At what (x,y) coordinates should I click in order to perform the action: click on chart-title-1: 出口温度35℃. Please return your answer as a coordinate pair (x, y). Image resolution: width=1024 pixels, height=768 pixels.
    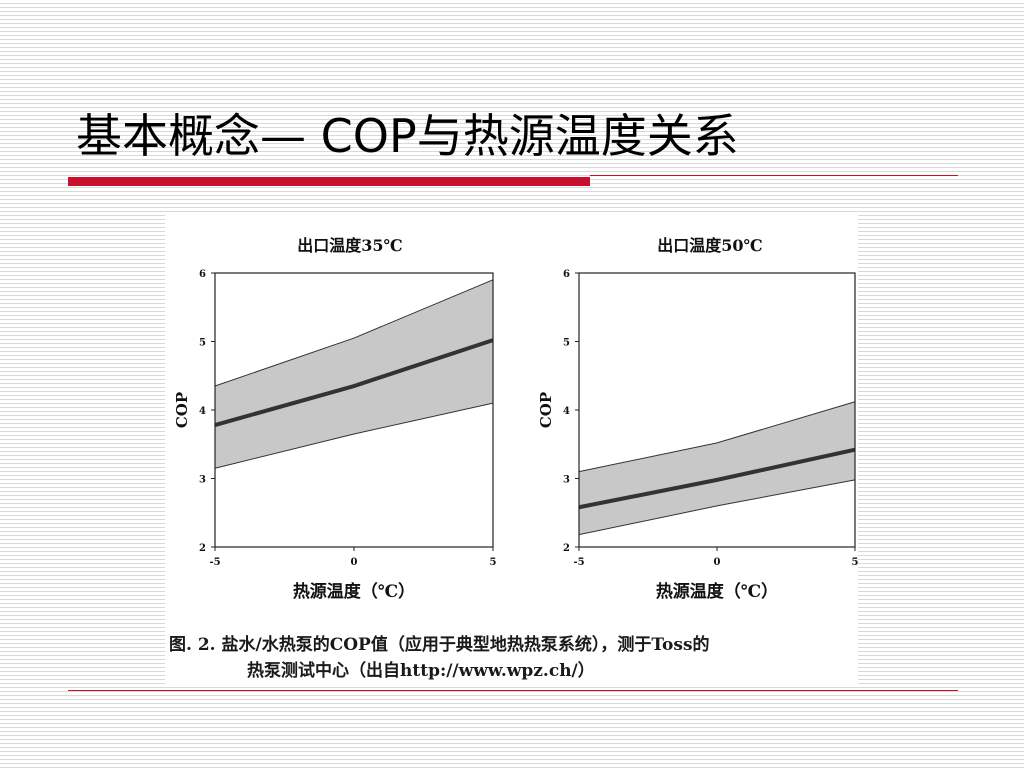
    Looking at the image, I should click on (349, 245).